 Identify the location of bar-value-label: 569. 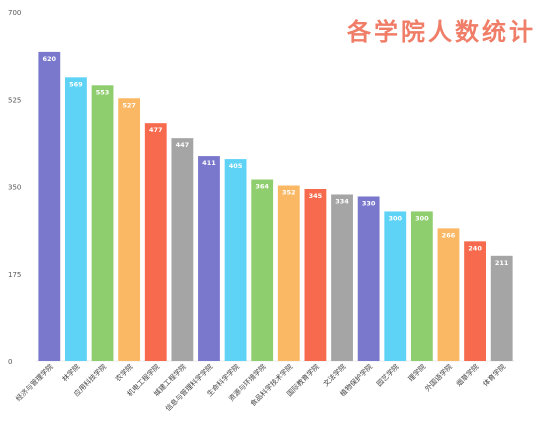
(76, 84).